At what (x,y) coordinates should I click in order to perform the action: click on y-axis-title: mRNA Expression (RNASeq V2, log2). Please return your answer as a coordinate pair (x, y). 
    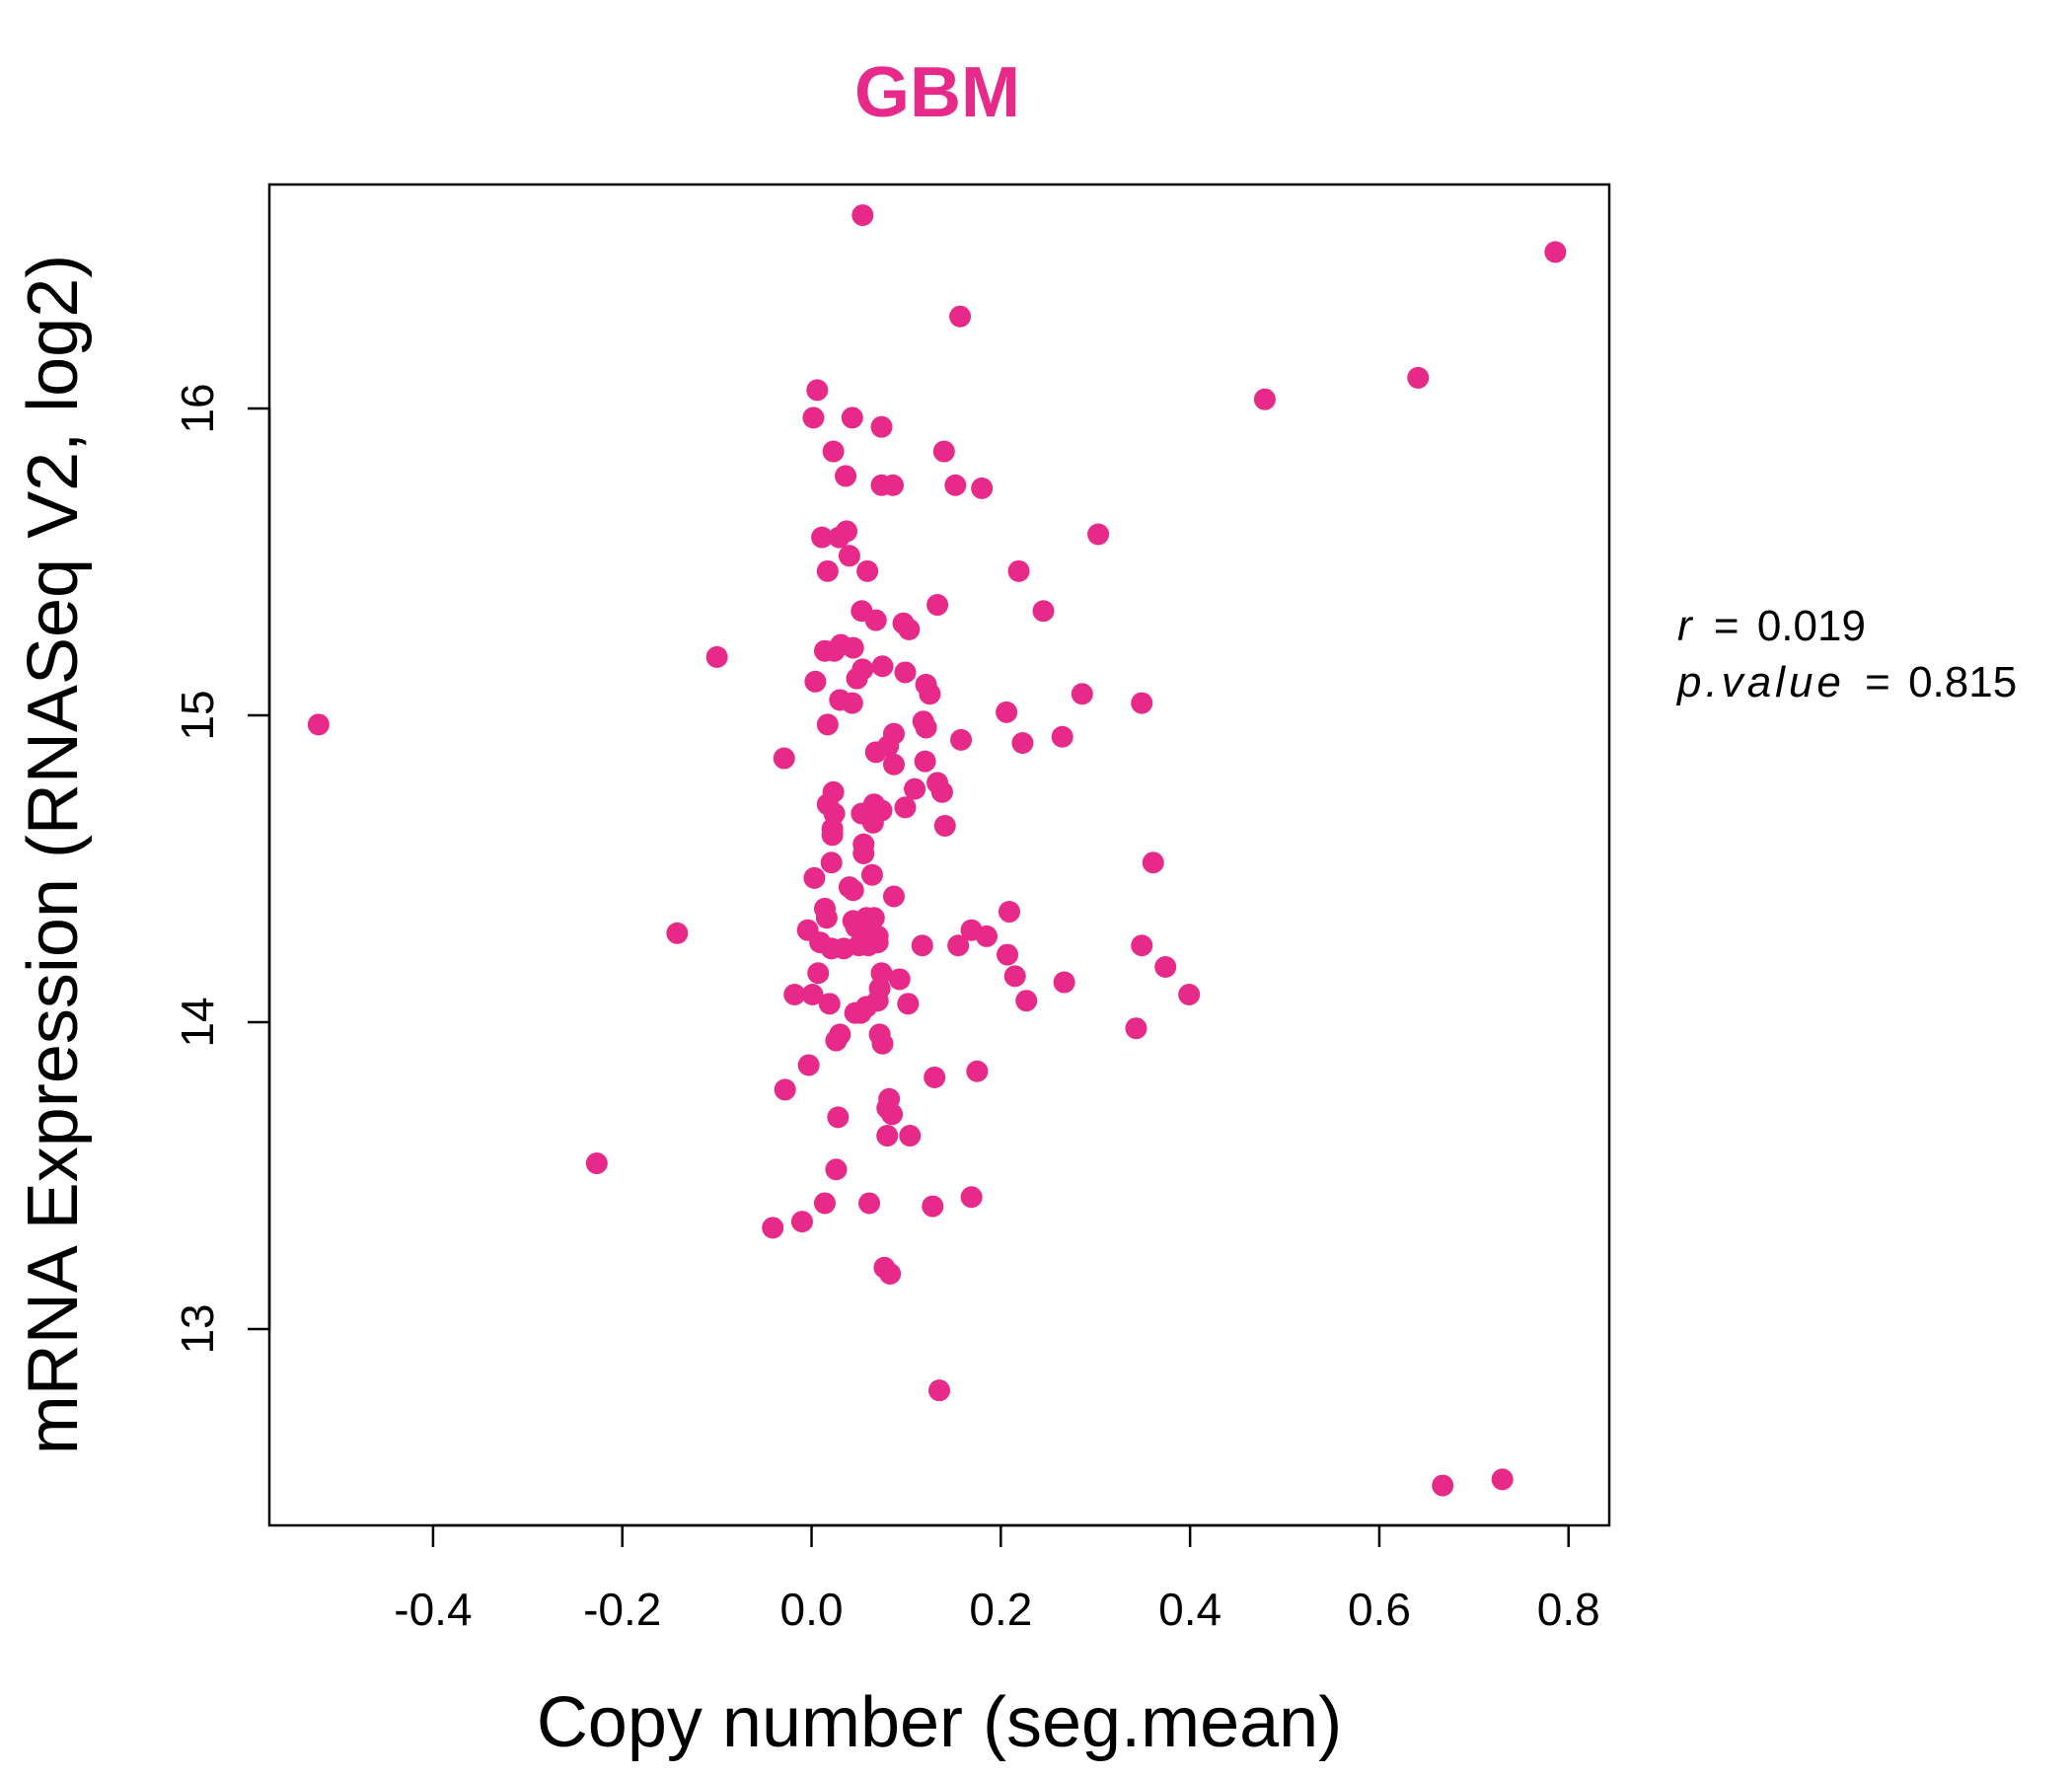
    Looking at the image, I should click on (54, 855).